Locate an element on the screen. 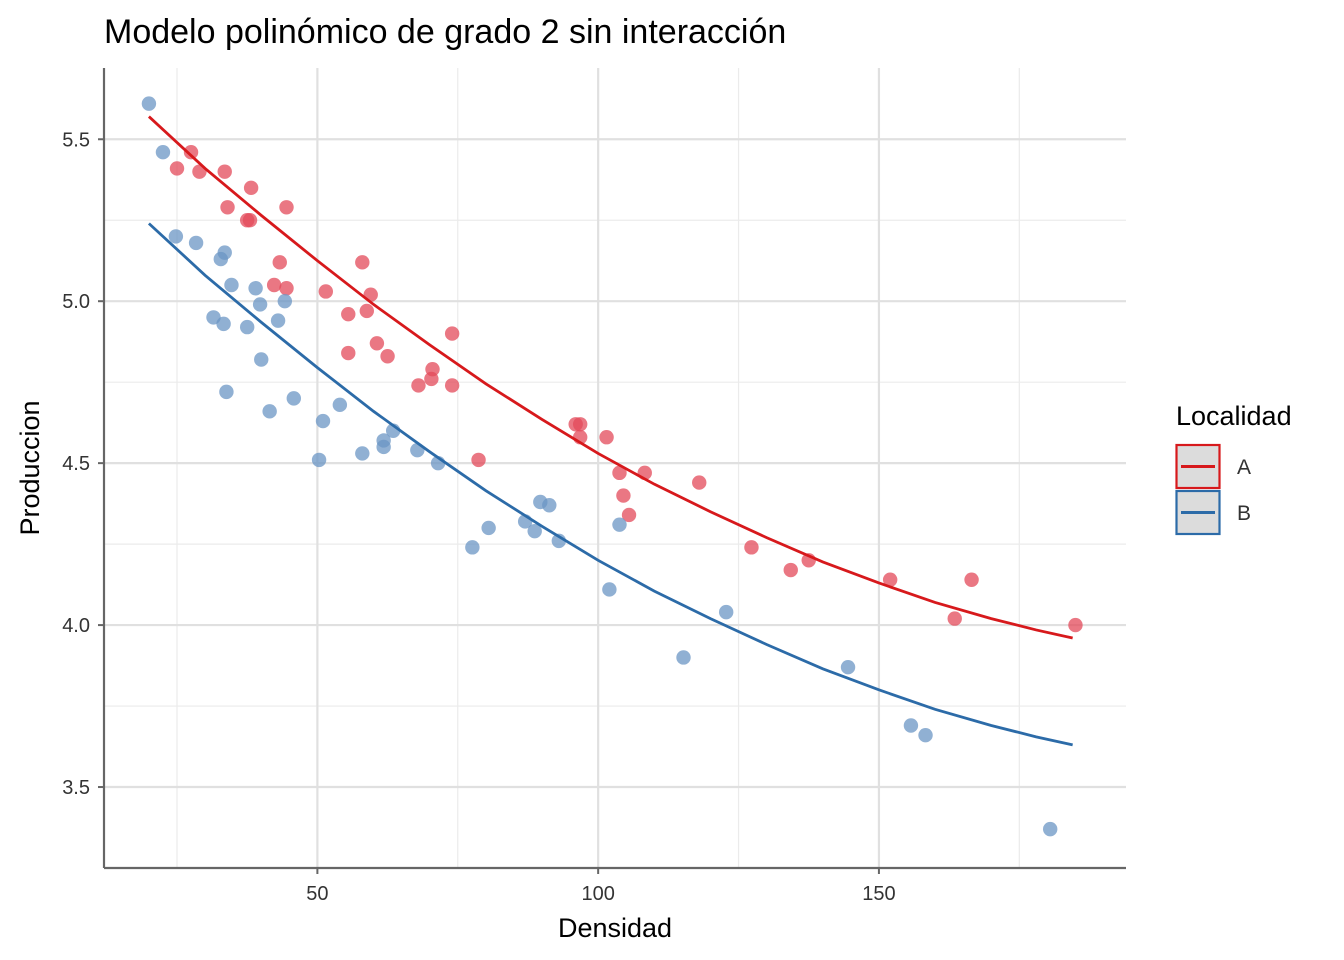  x-tick-label: 100 is located at coordinates (597, 894).